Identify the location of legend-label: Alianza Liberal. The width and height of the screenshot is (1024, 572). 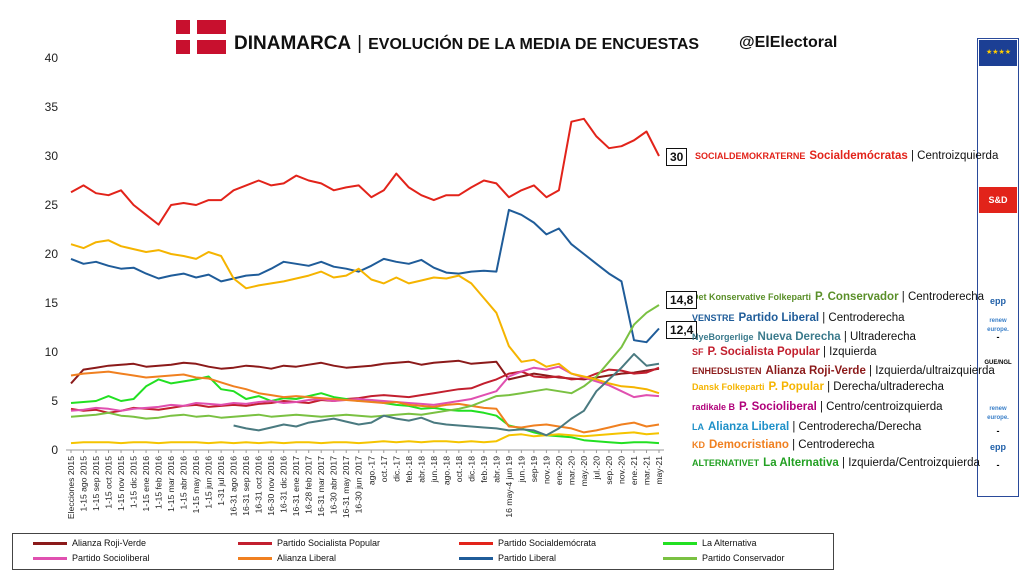
(307, 558).